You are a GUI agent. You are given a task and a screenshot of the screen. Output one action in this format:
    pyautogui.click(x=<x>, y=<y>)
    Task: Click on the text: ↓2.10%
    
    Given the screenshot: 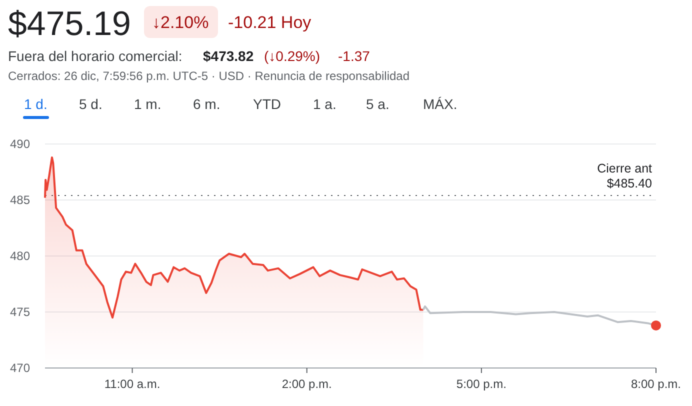 What is the action you would take?
    pyautogui.click(x=180, y=22)
    